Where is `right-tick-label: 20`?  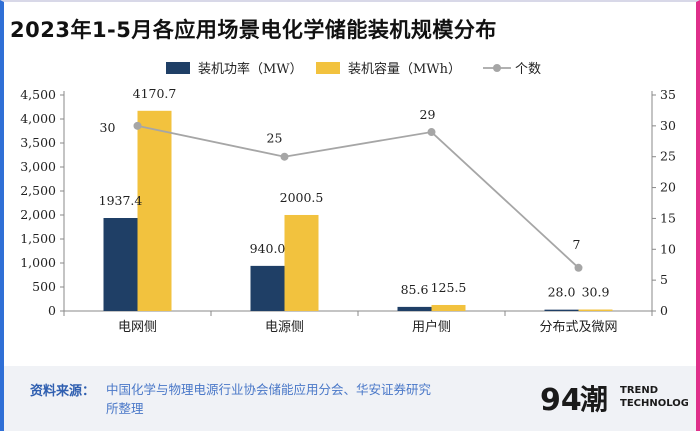
right-tick-label: 20 is located at coordinates (668, 187).